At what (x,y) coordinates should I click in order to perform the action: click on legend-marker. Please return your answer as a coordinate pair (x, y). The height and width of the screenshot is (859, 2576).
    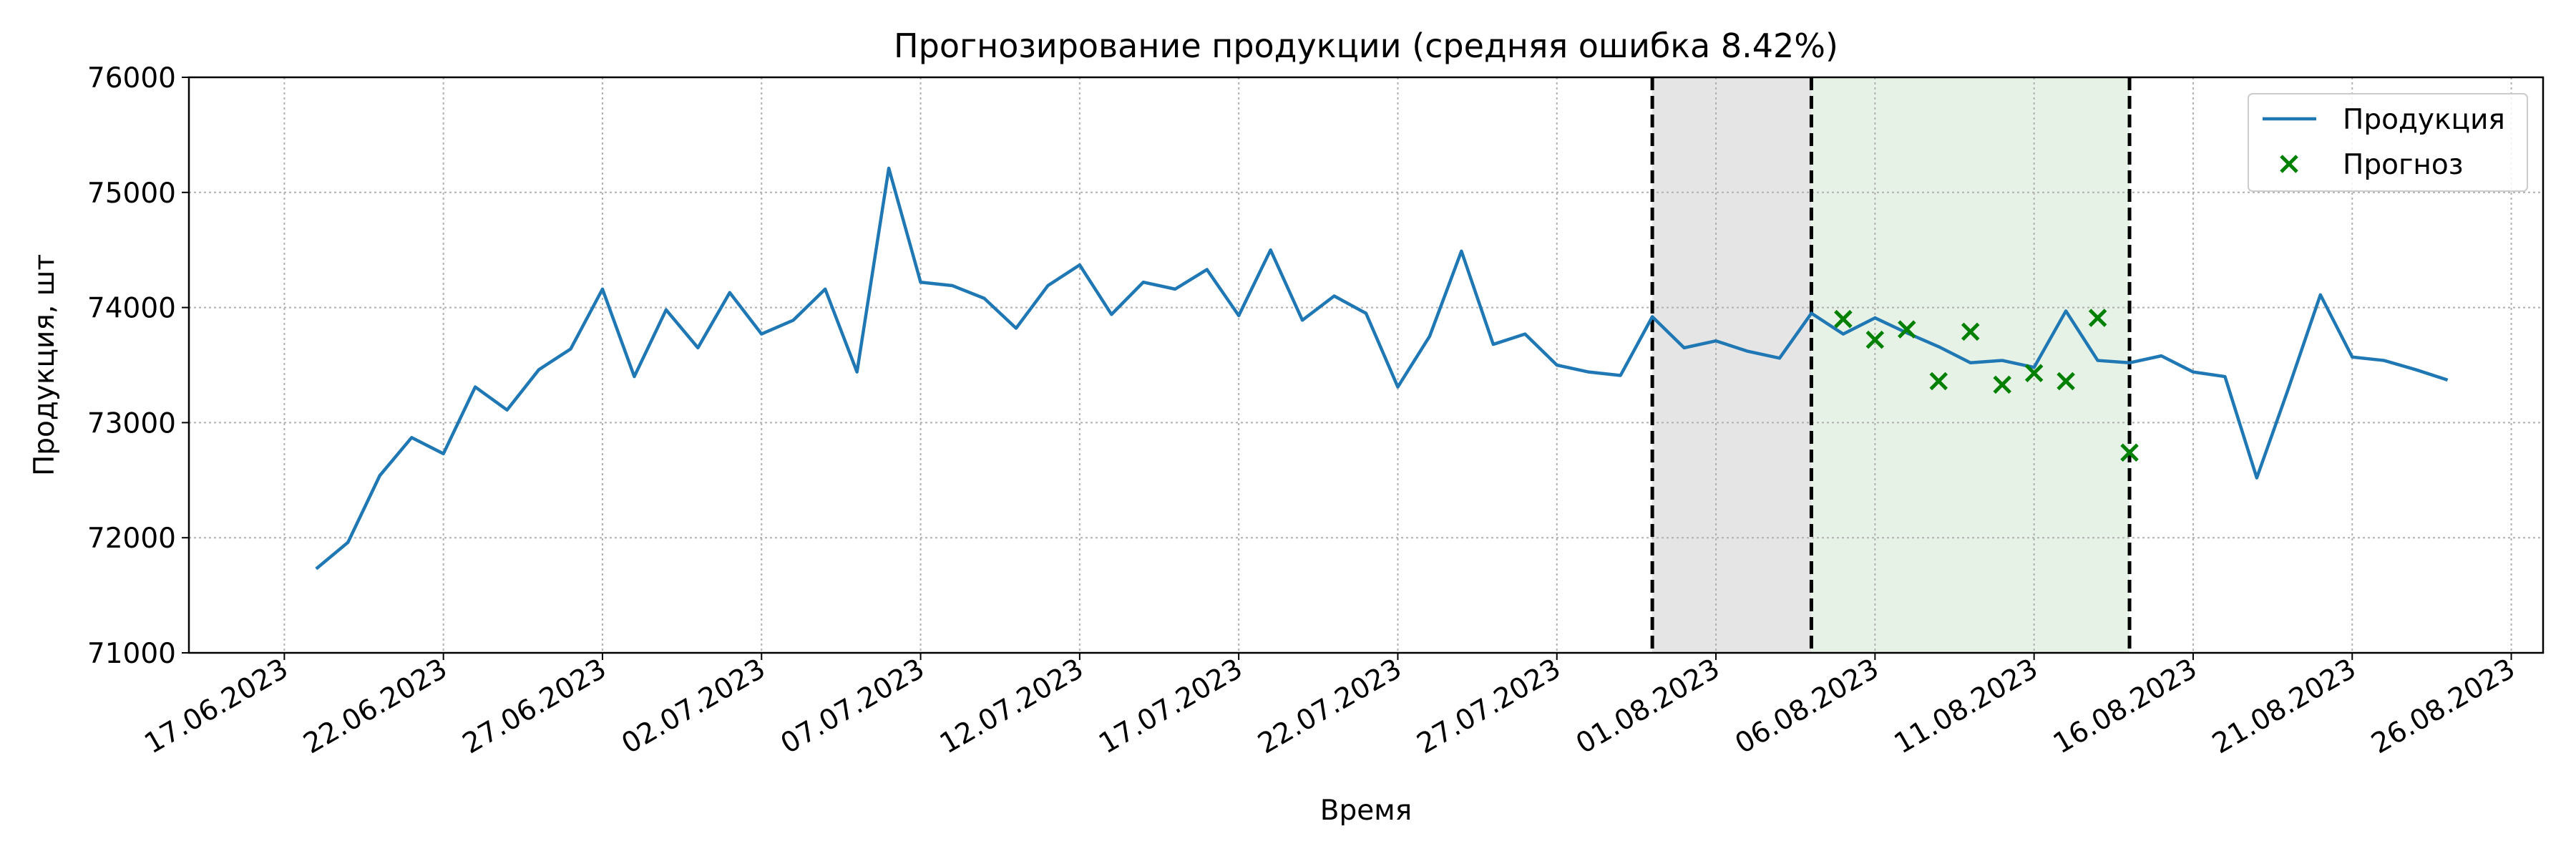
    Looking at the image, I should click on (2289, 164).